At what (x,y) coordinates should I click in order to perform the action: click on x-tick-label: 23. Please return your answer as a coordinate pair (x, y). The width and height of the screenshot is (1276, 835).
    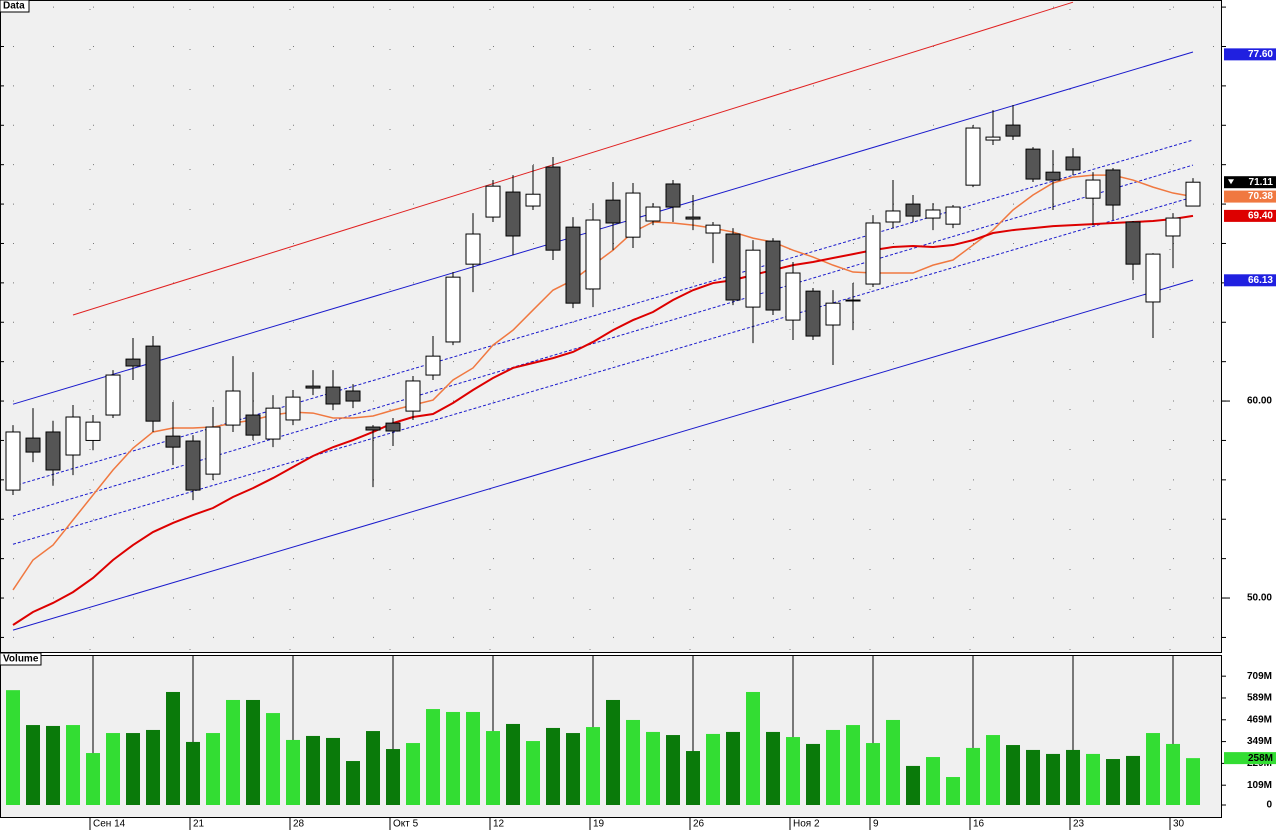
    Looking at the image, I should click on (1079, 824).